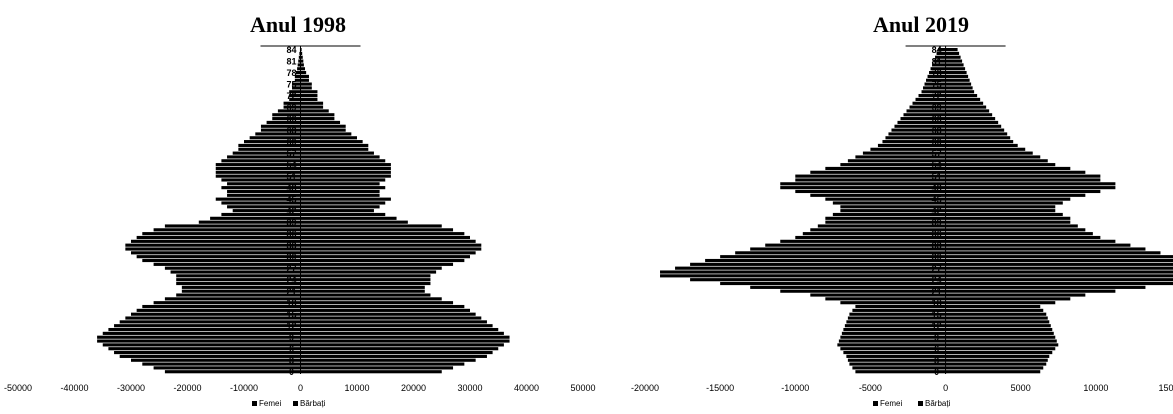 The height and width of the screenshot is (414, 1173). I want to click on age-tick-label: 60, so click(937, 142).